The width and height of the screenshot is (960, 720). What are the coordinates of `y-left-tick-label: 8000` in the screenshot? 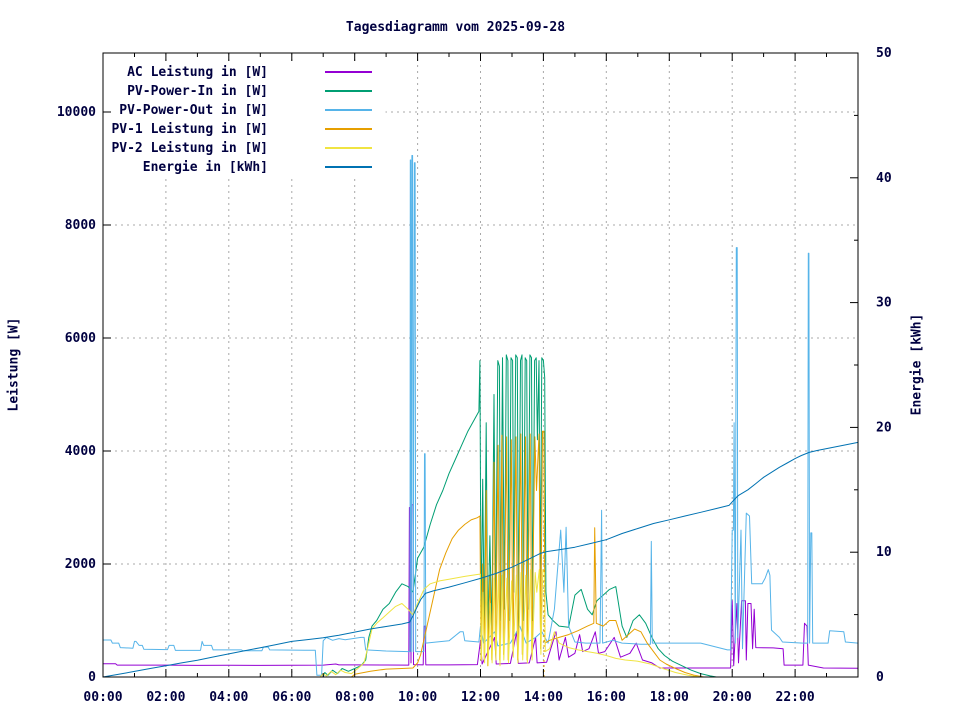 It's located at (80, 225).